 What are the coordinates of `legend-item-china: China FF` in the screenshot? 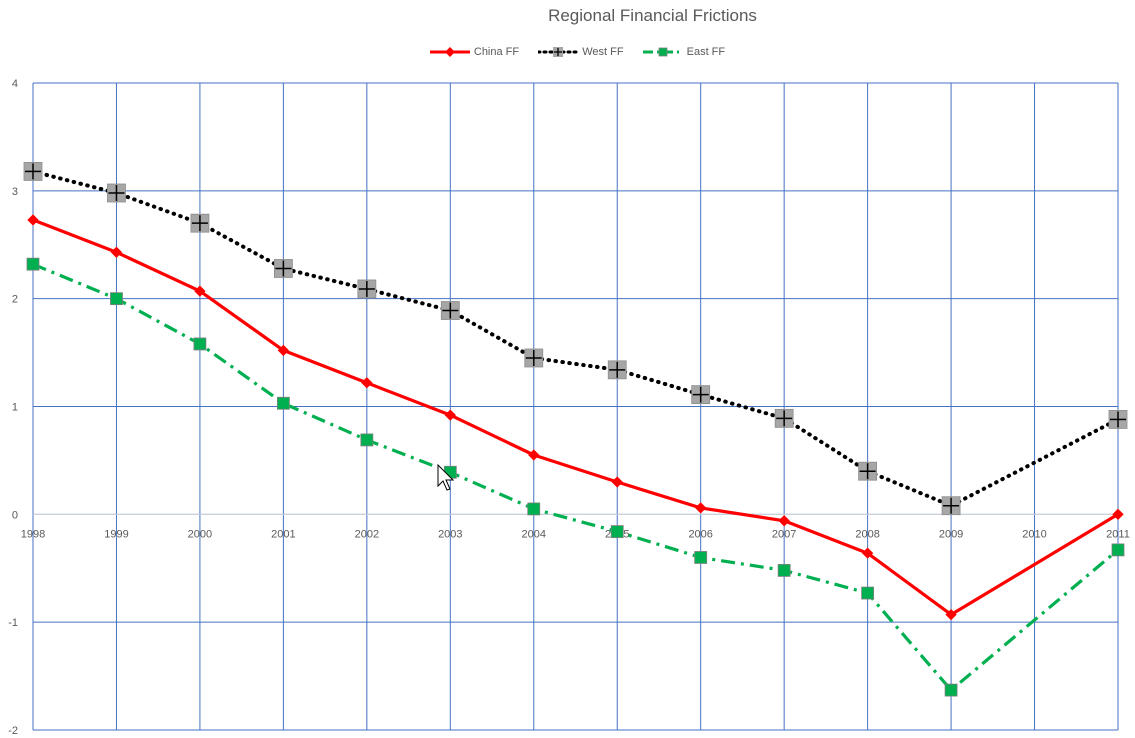 It's located at (474, 52).